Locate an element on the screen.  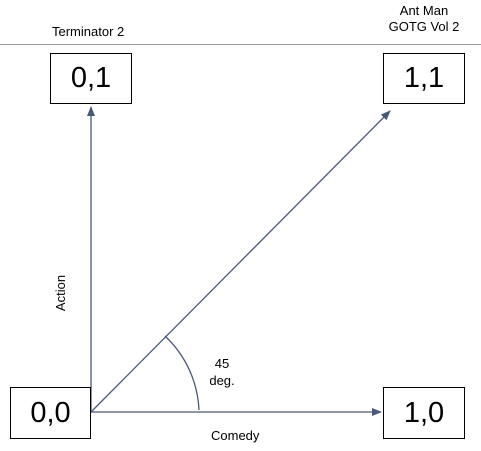
both-movies-caption: Ant Man GOTG Vol 2 is located at coordinates (424, 19).